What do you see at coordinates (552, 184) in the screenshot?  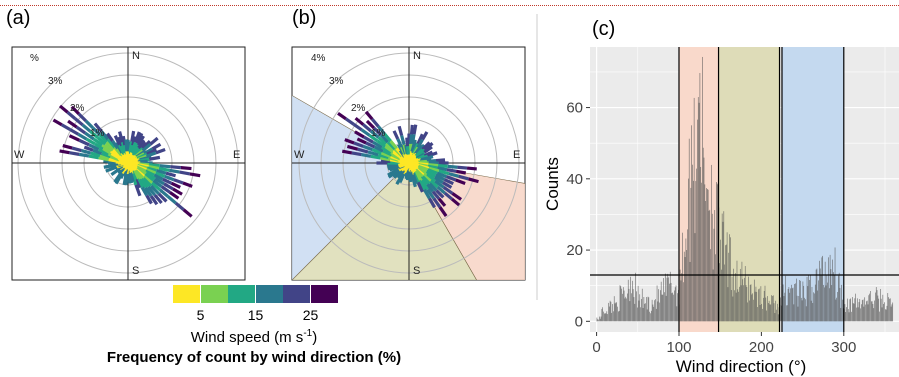 I see `y-axis-title: Counts` at bounding box center [552, 184].